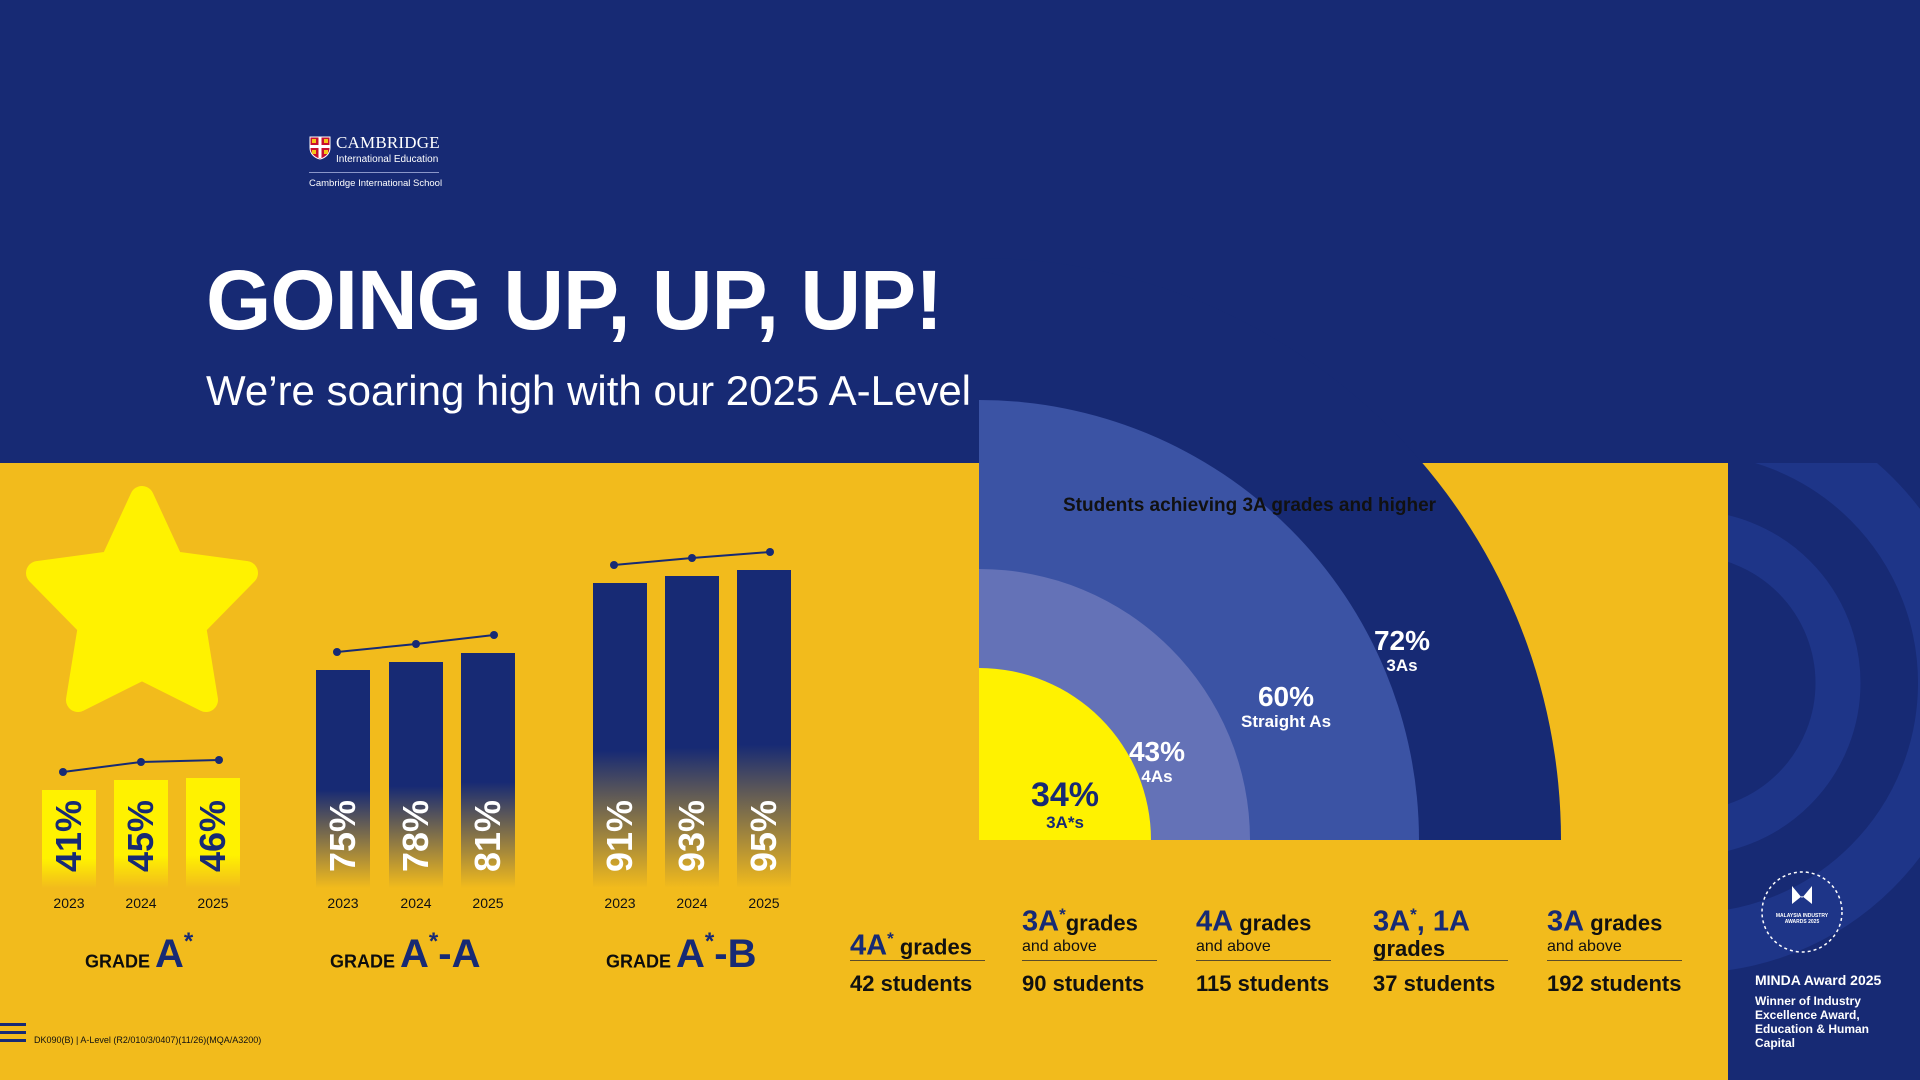 Image resolution: width=1920 pixels, height=1080 pixels. Describe the element at coordinates (764, 729) in the screenshot. I see `bar-A*-B-2025` at that location.